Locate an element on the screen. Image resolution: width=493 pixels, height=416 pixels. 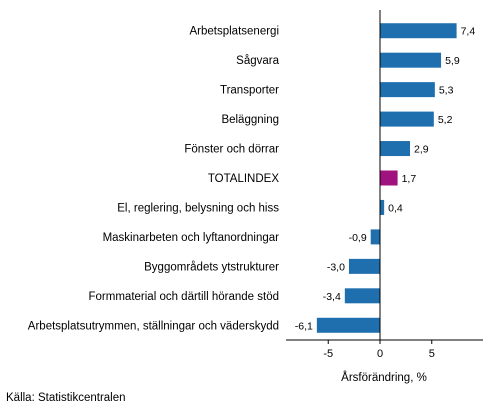
value-label-4: 2,9 is located at coordinates (421, 150).